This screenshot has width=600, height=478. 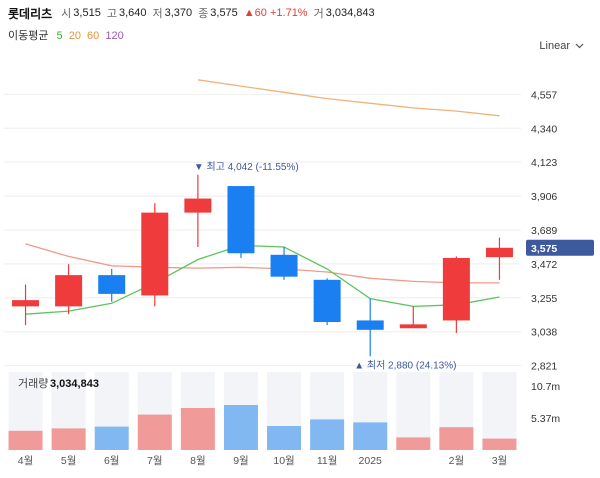 I want to click on stock-name: 롯데리츠, so click(x=30, y=13).